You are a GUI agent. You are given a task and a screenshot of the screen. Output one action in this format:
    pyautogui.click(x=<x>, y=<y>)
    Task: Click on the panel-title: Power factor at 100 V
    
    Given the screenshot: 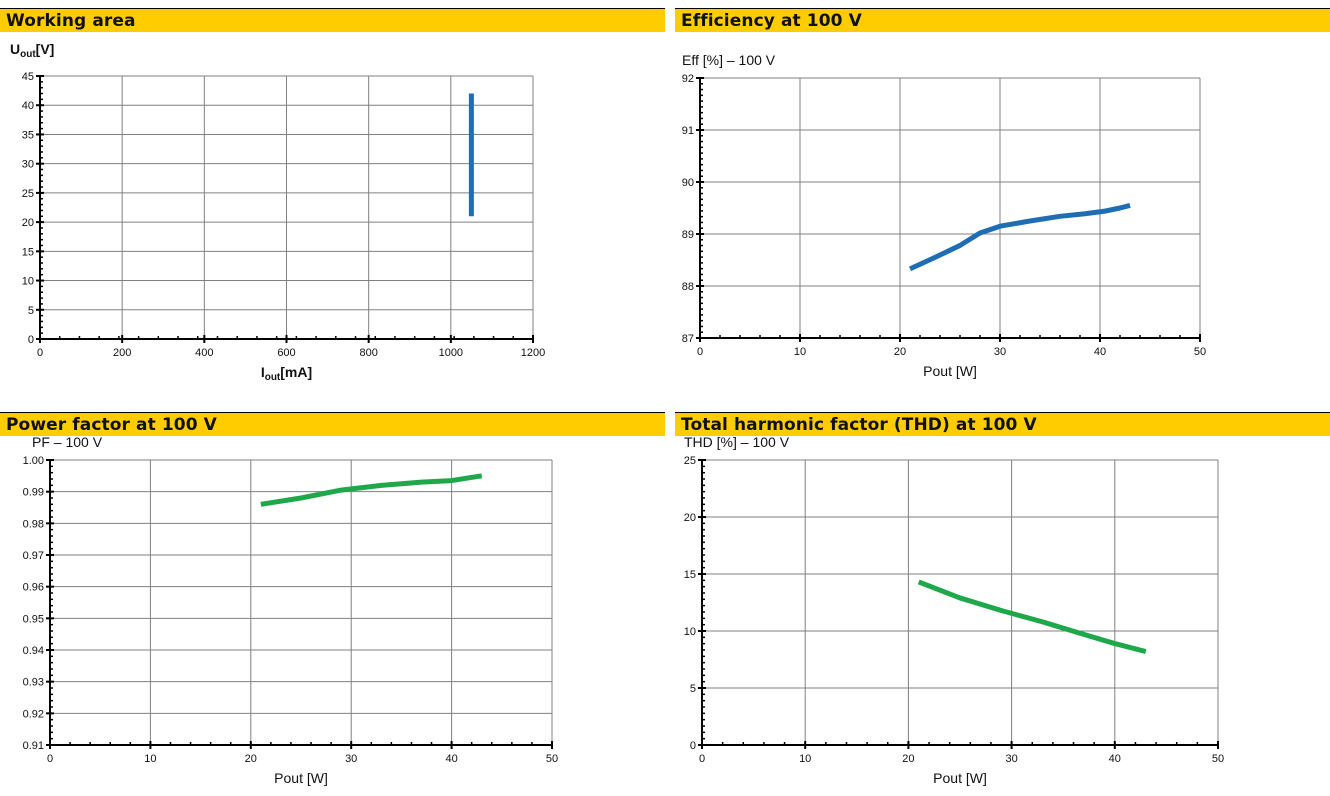 What is the action you would take?
    pyautogui.click(x=111, y=425)
    